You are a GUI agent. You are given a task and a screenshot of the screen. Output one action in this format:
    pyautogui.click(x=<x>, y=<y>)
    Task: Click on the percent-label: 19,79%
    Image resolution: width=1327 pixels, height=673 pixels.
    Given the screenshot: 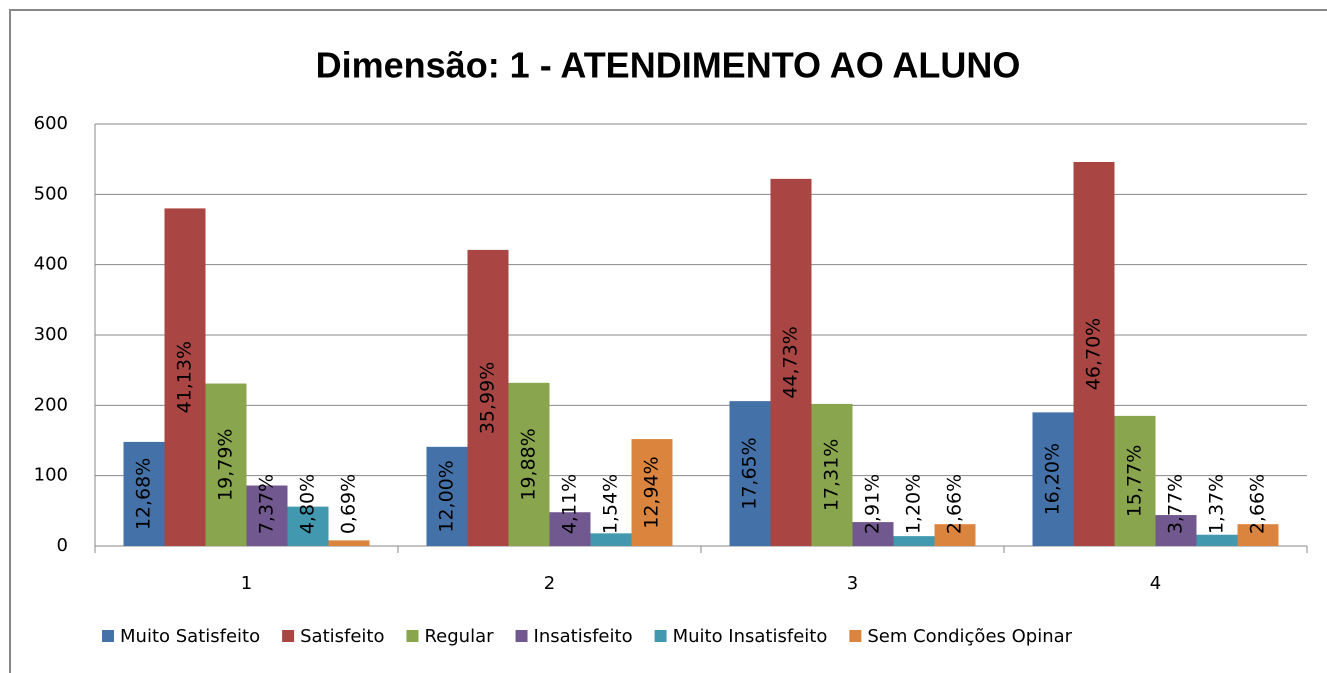 What is the action you would take?
    pyautogui.click(x=226, y=465)
    